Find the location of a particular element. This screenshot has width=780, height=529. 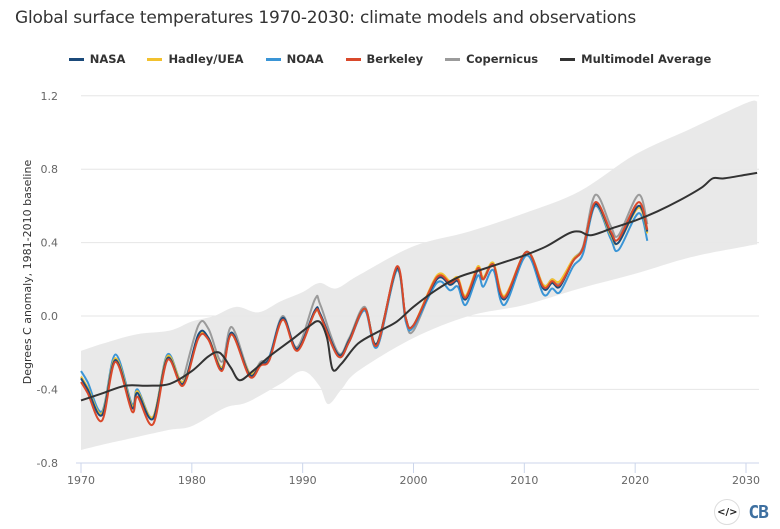

y-tick-label: 1.2 is located at coordinates (50, 96).